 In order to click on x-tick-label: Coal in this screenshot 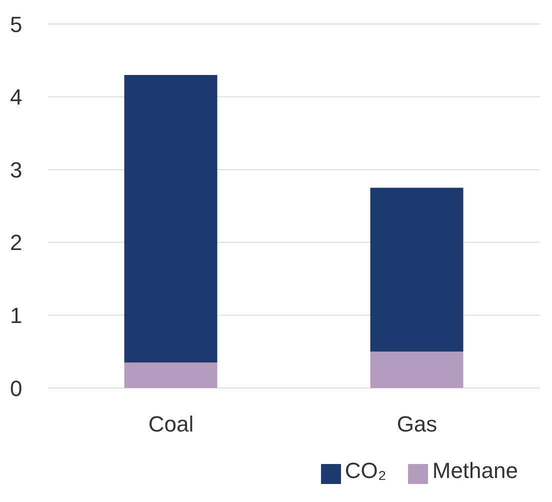, I will do `click(171, 424)`.